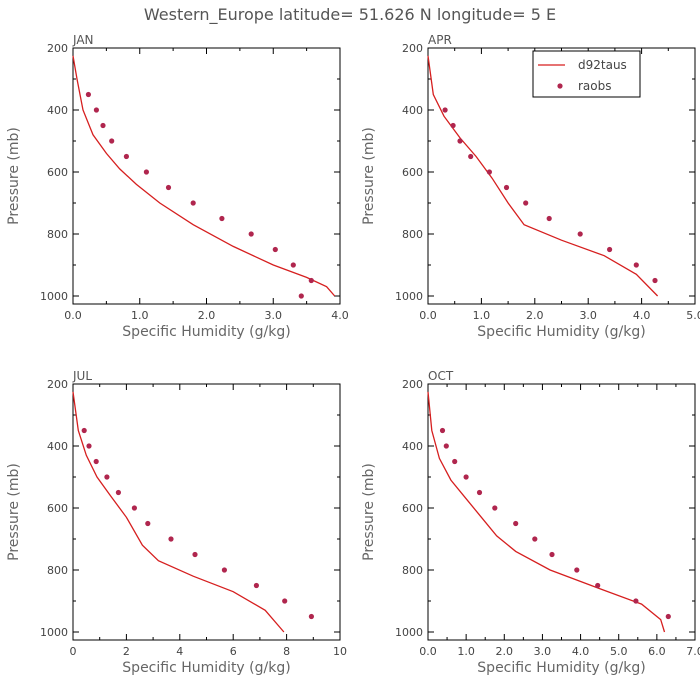 The width and height of the screenshot is (700, 700). Describe the element at coordinates (83, 40) in the screenshot. I see `panel-label: JAN` at that location.